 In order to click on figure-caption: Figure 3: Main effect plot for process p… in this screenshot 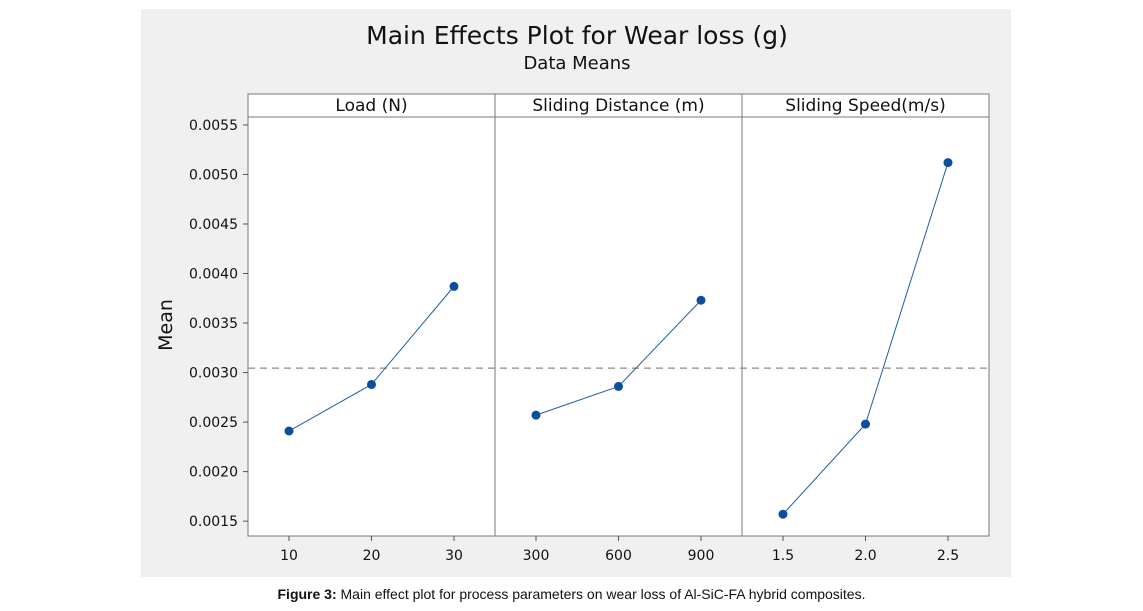, I will do `click(571, 594)`.